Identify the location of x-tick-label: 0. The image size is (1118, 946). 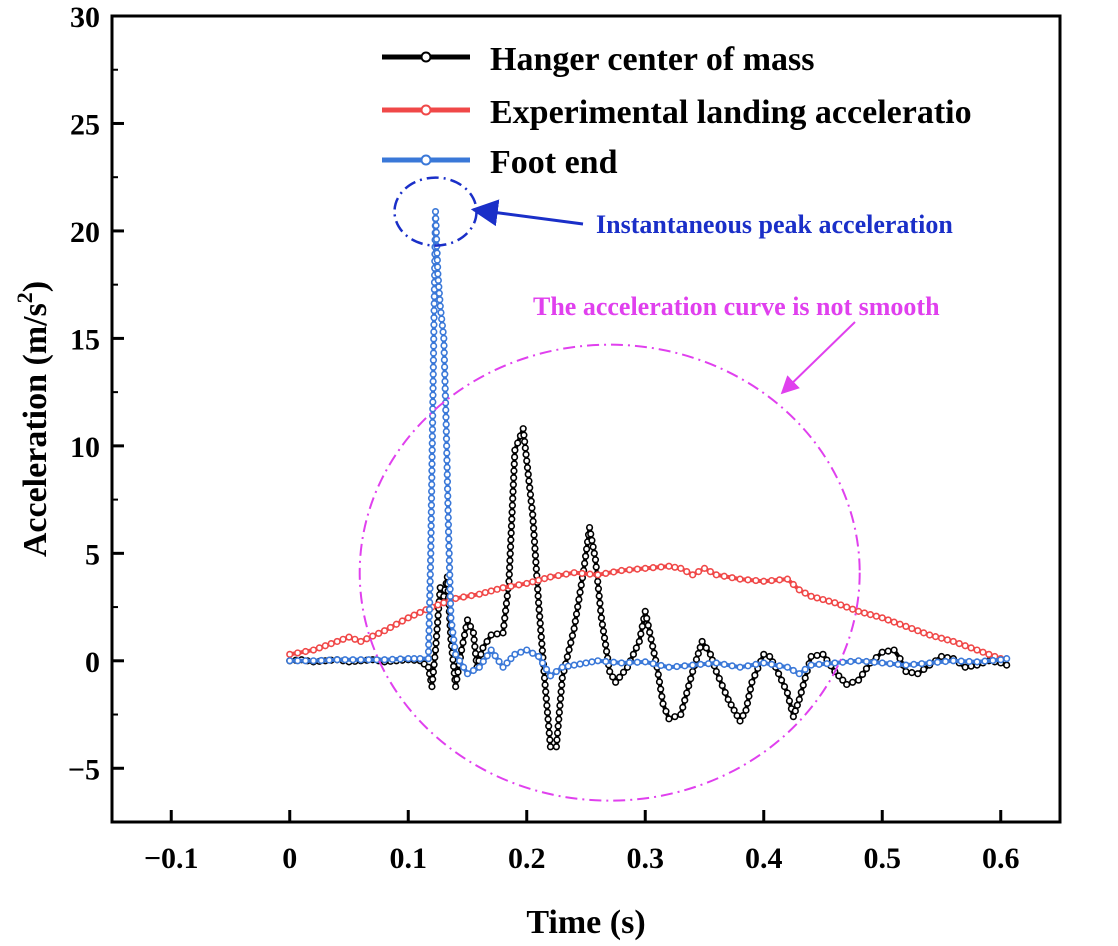
(289, 858).